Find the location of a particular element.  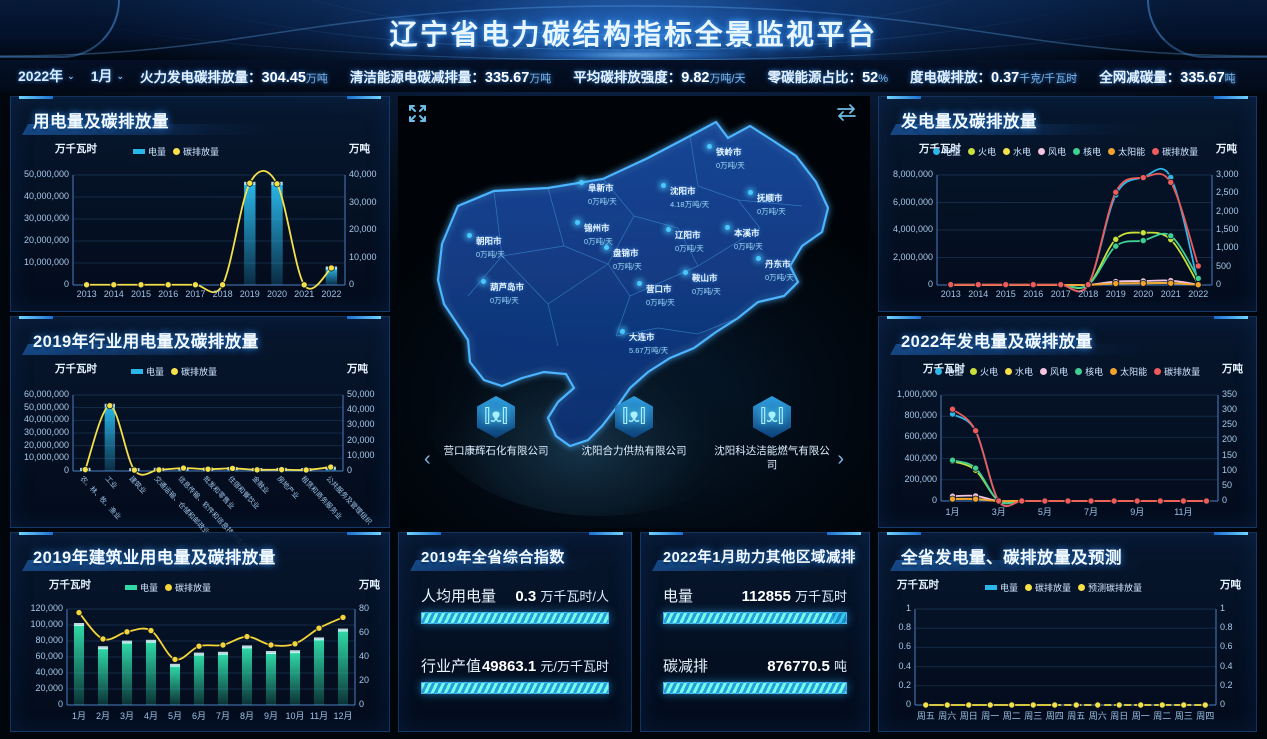

chart-legend: 电量 碳排放量 is located at coordinates (176, 151).